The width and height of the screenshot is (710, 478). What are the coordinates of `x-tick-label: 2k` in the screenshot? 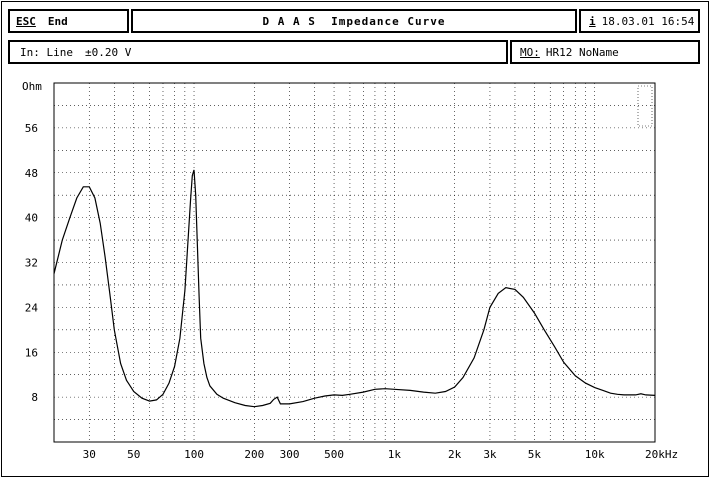 It's located at (455, 454).